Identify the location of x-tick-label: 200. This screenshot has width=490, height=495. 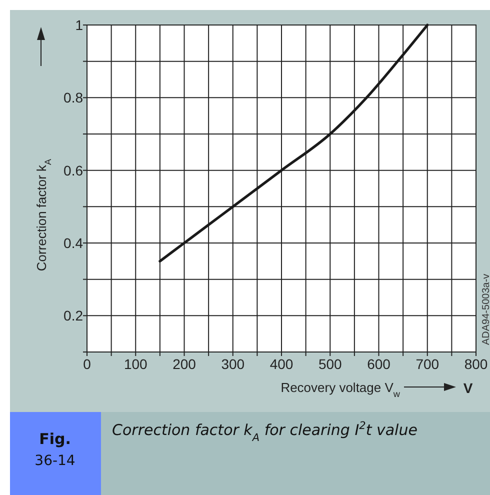
(184, 364).